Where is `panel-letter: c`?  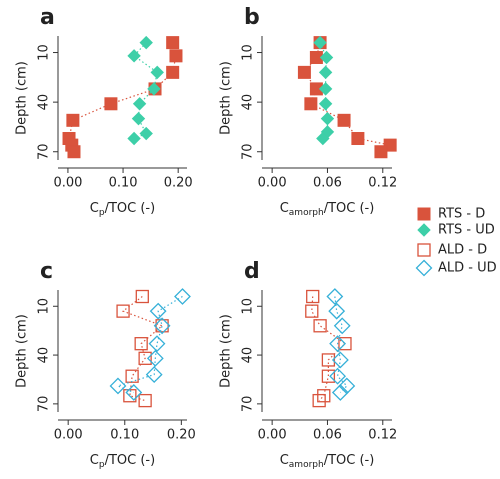 panel-letter: c is located at coordinates (46, 271).